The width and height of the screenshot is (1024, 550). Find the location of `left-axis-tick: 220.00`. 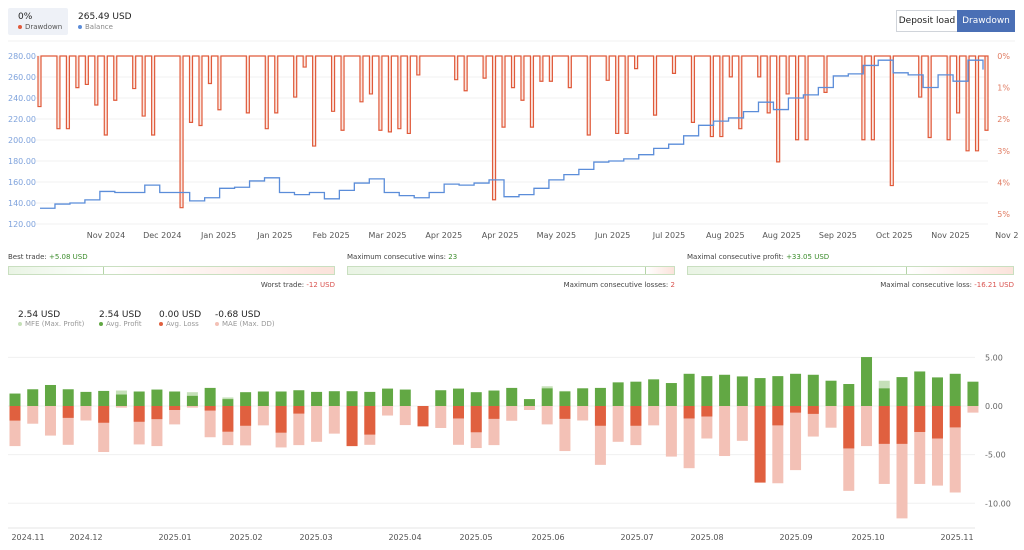

left-axis-tick: 220.00 is located at coordinates (22, 119).